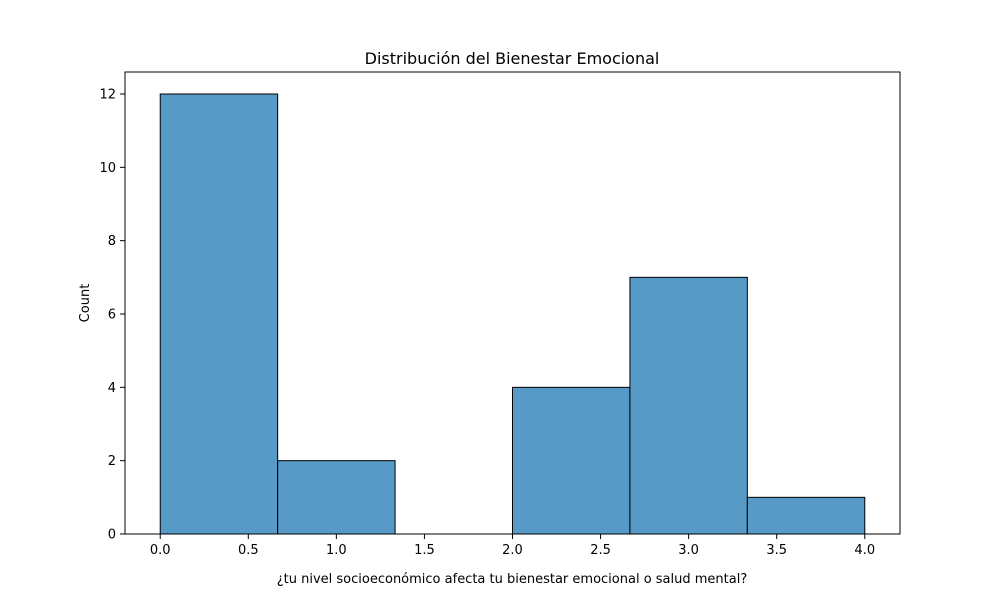 The width and height of the screenshot is (1000, 600). I want to click on y-axis-label: Count, so click(85, 303).